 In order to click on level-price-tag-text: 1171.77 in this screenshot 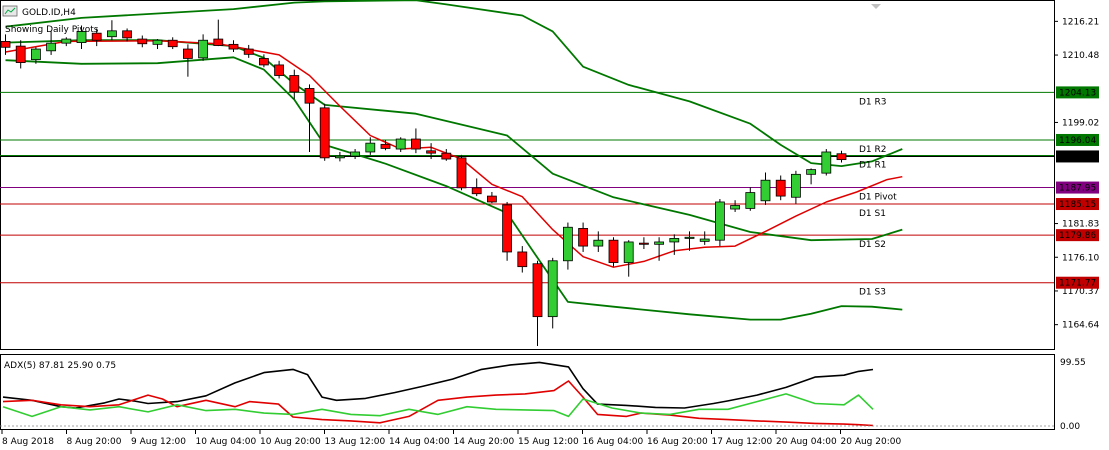, I will do `click(1077, 284)`.